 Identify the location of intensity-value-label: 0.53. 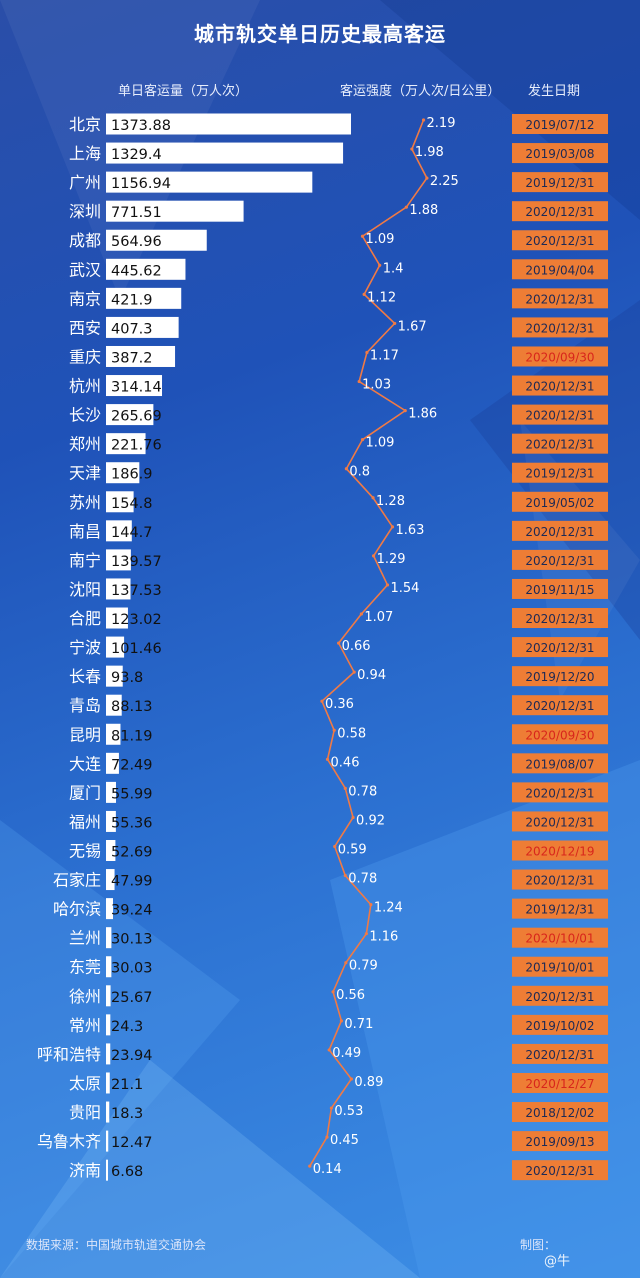
(348, 1111).